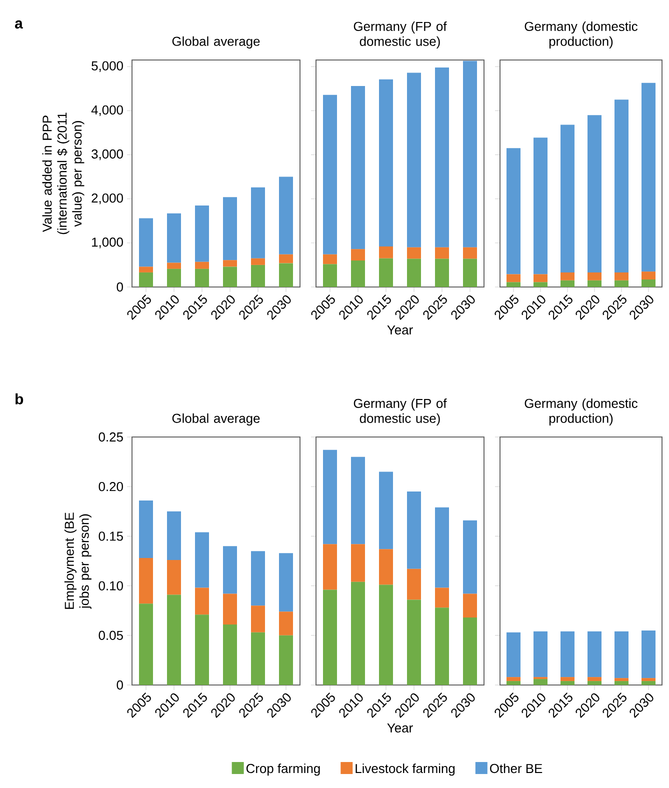 The height and width of the screenshot is (788, 669). What do you see at coordinates (400, 728) in the screenshot?
I see `x-axis-title: Year` at bounding box center [400, 728].